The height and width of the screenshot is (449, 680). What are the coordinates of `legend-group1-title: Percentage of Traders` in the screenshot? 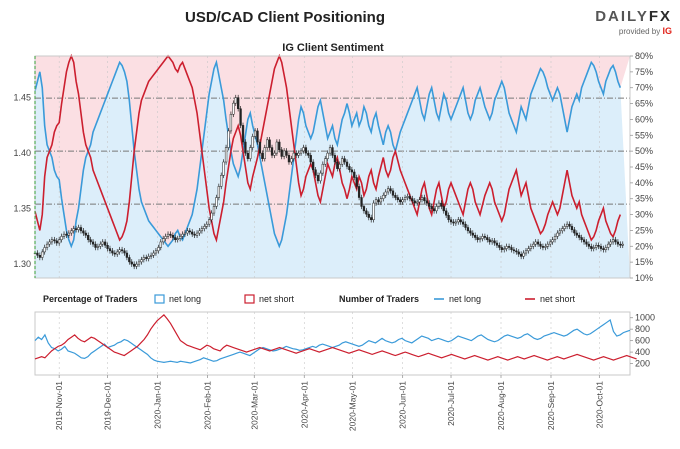 It's located at (90, 299).